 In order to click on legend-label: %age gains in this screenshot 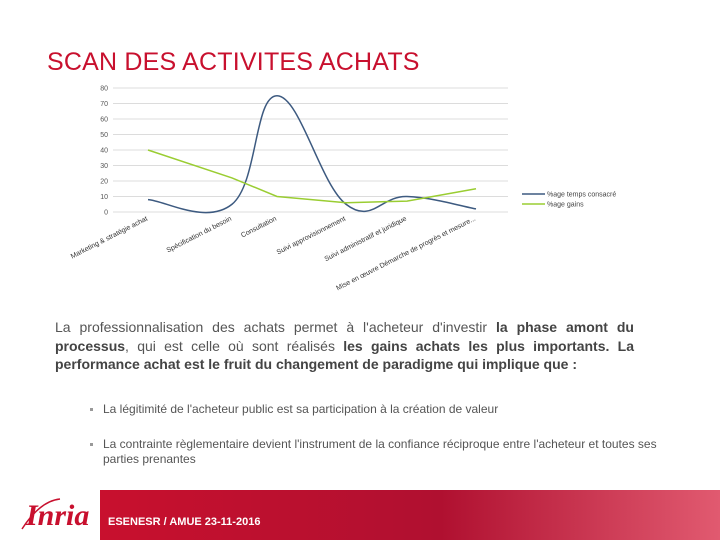, I will do `click(565, 205)`.